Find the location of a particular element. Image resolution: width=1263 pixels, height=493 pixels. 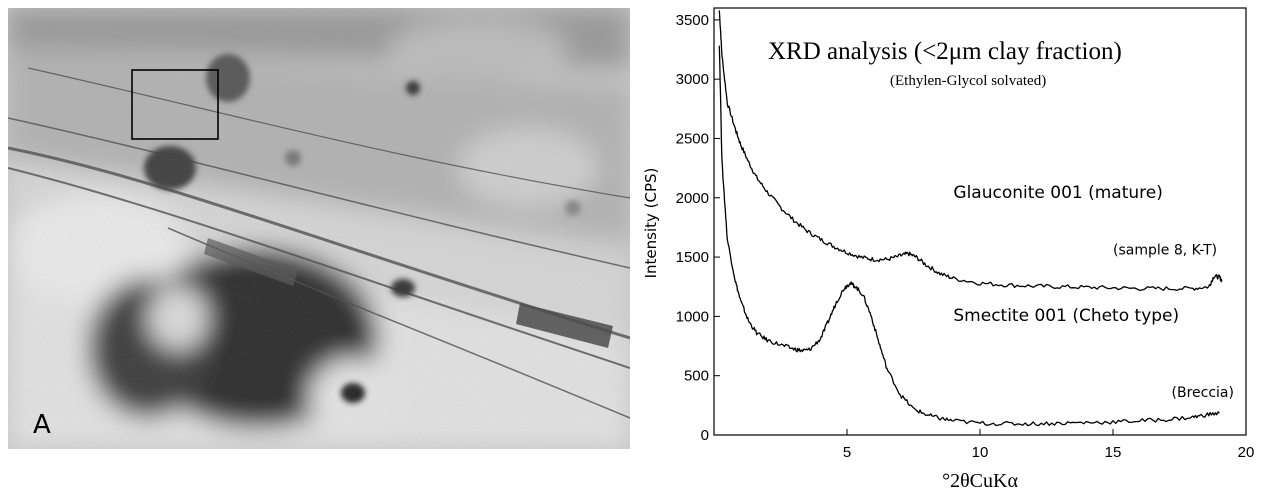

y-axis-label: Intensity (CPS) is located at coordinates (651, 223).